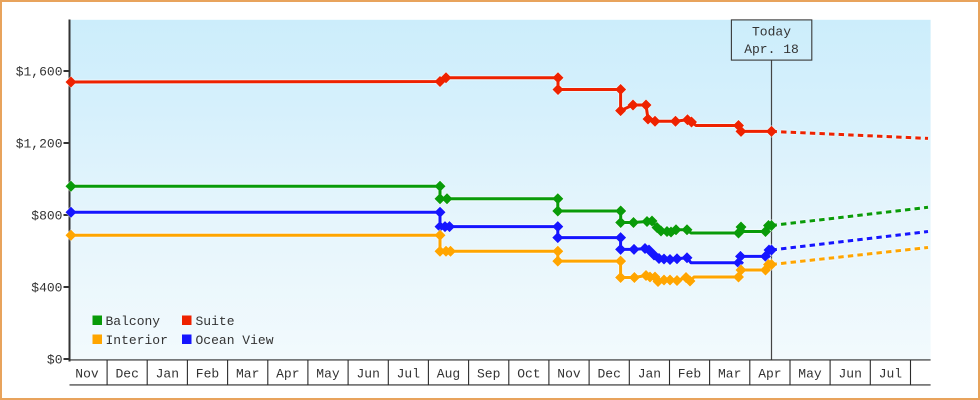  I want to click on svg-text: Ocean View, so click(235, 340).